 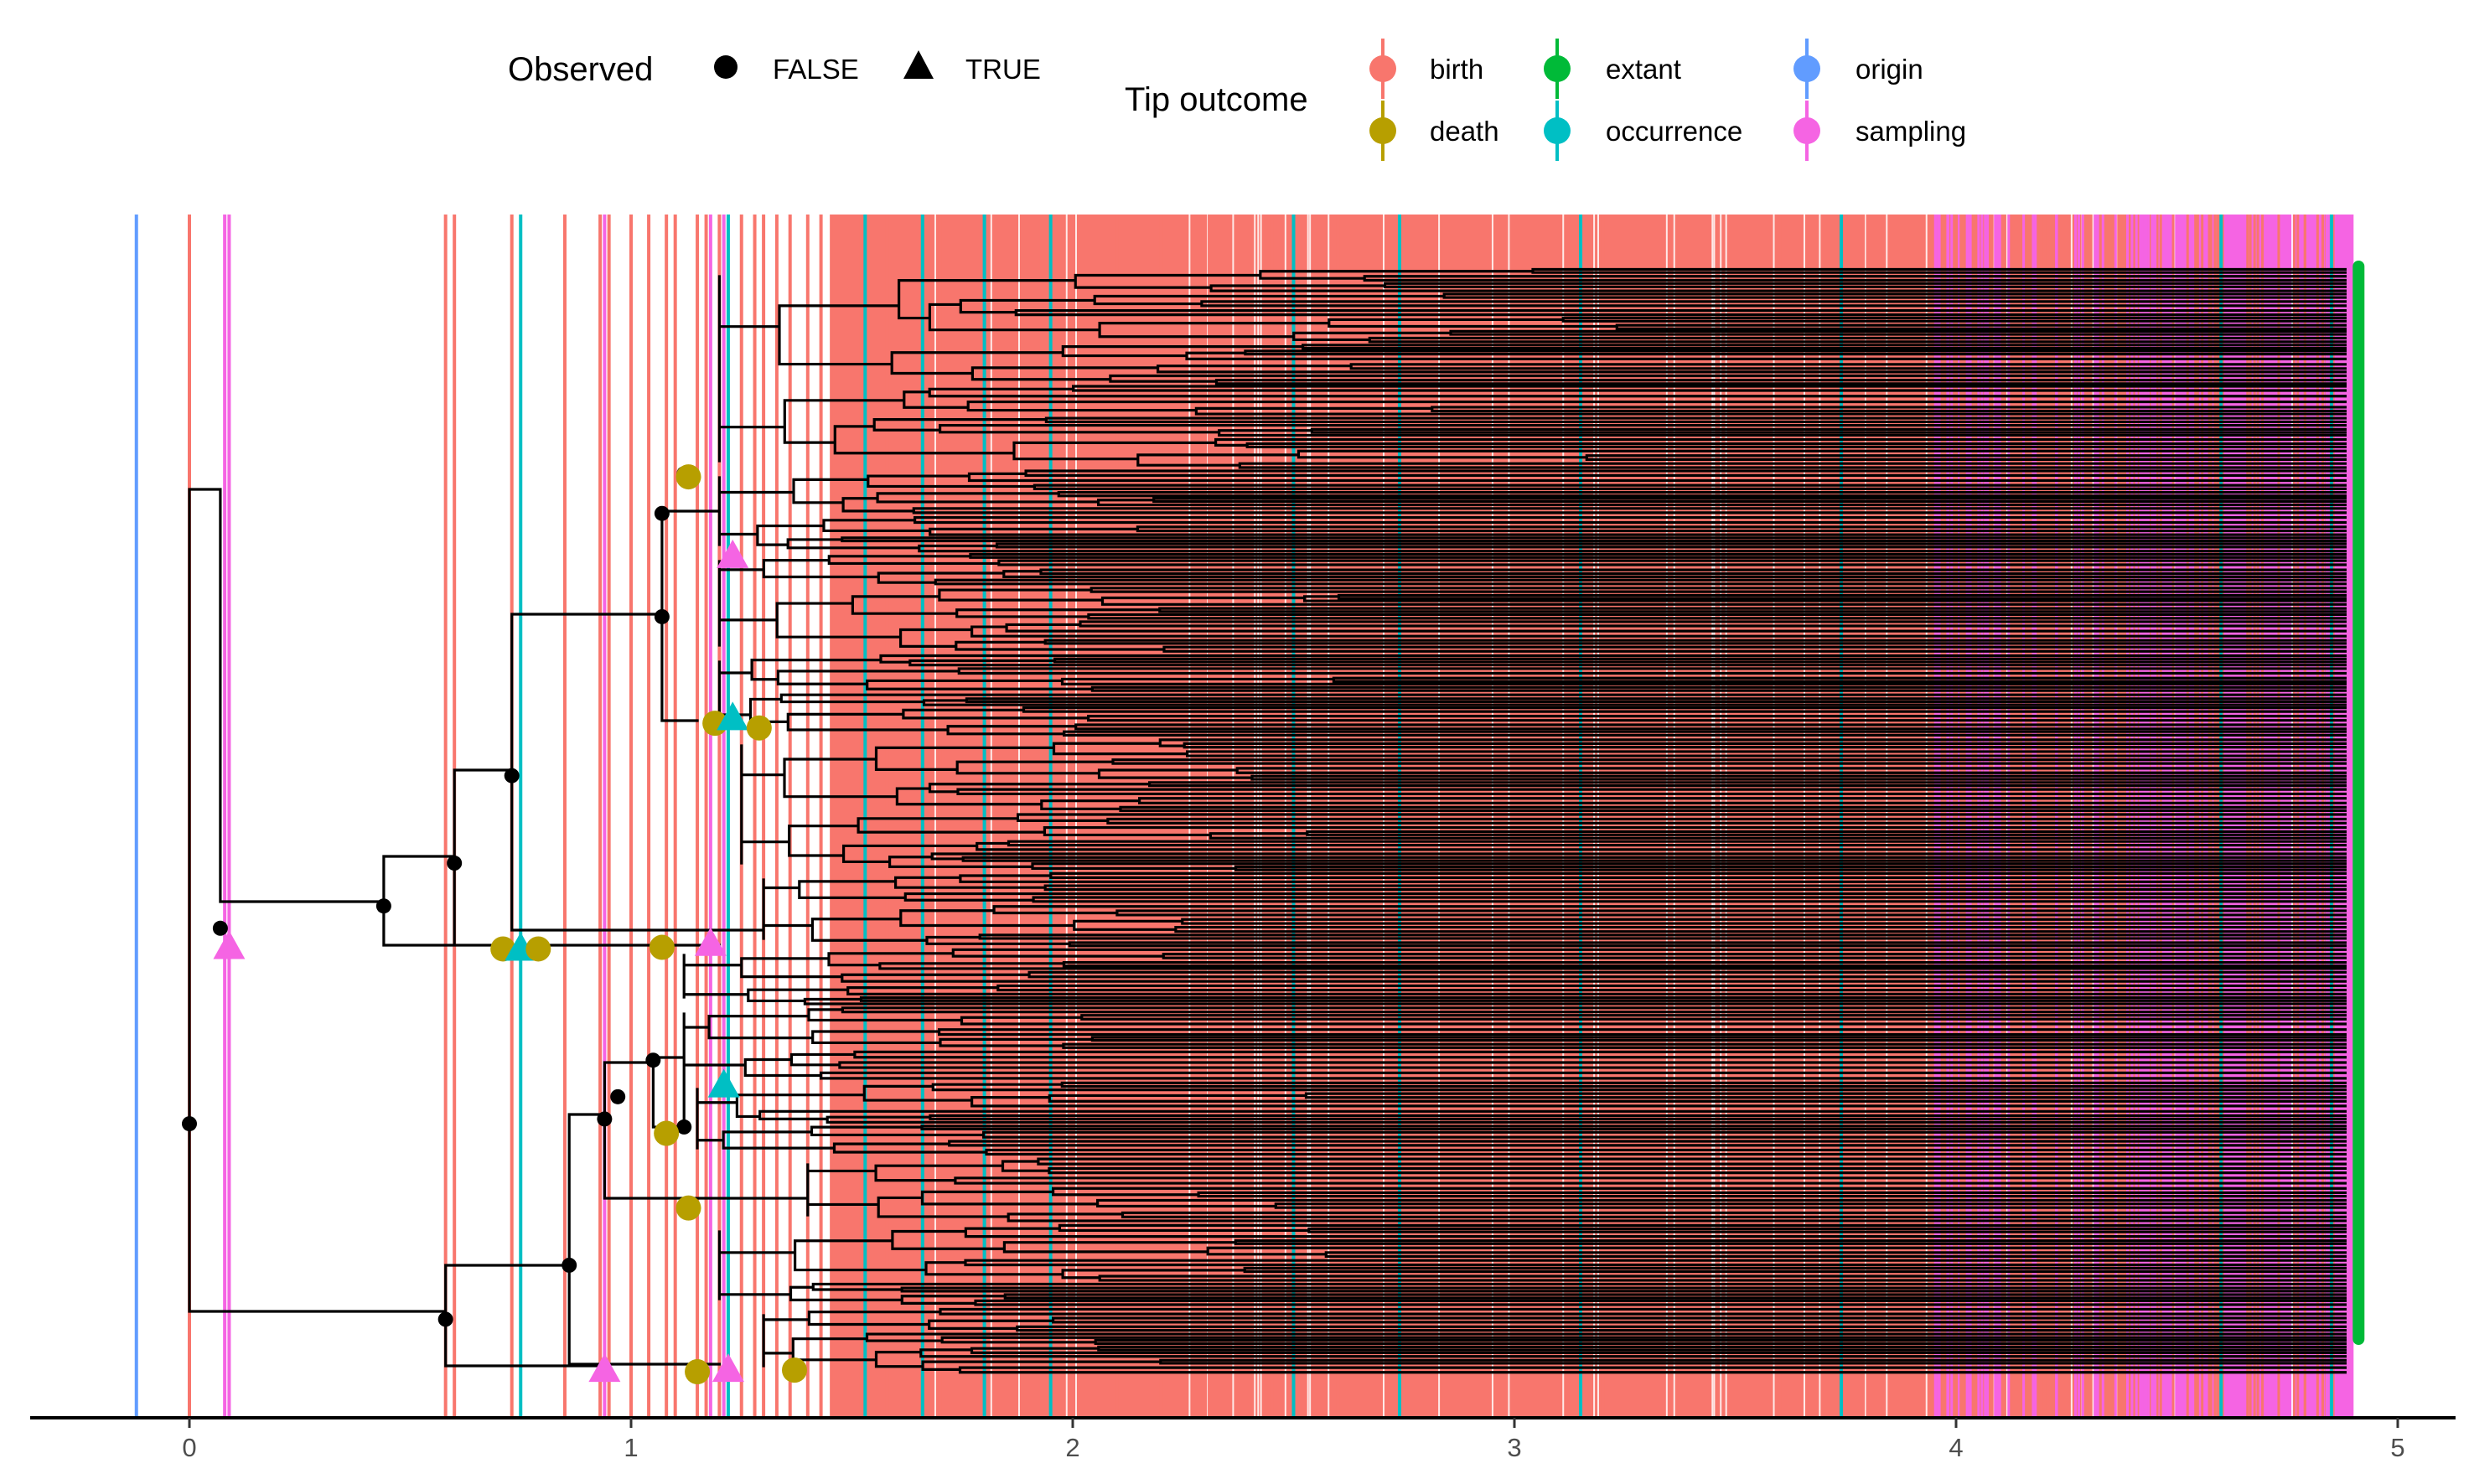 I want to click on legend-key-sampling, so click(x=1806, y=131).